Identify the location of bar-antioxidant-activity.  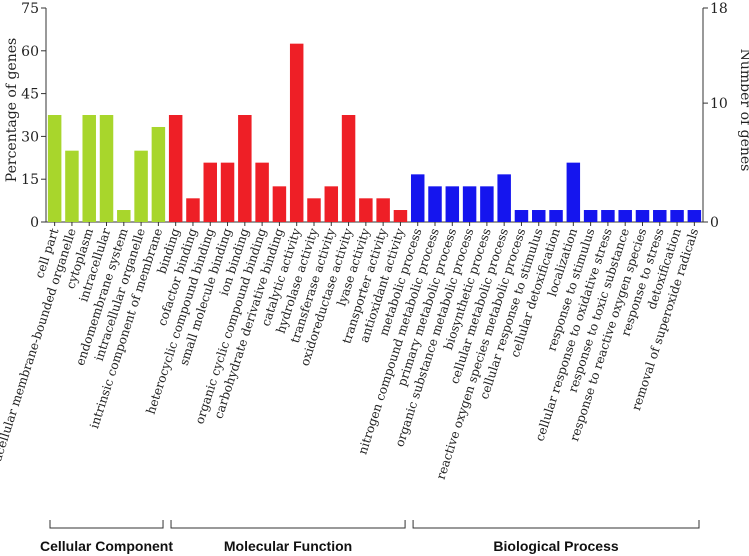
(400, 216).